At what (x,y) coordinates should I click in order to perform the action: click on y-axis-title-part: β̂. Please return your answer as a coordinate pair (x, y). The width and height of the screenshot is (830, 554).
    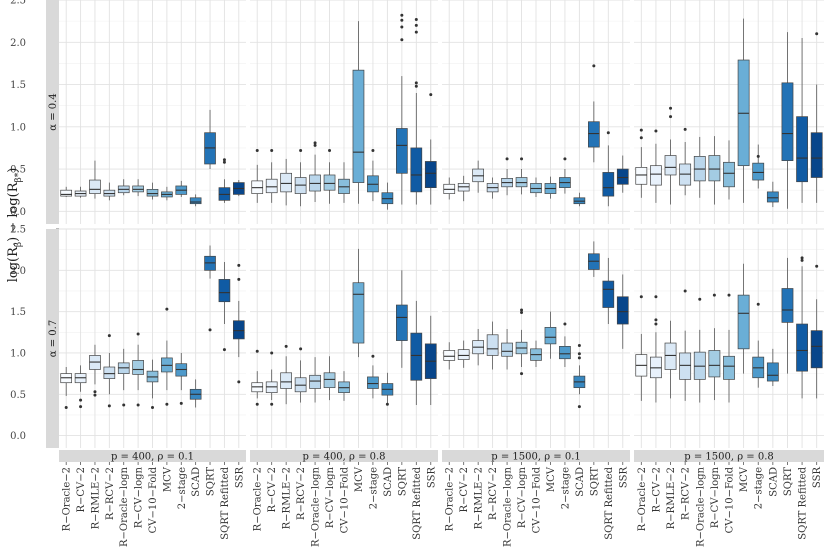
    Looking at the image, I should click on (18, 244).